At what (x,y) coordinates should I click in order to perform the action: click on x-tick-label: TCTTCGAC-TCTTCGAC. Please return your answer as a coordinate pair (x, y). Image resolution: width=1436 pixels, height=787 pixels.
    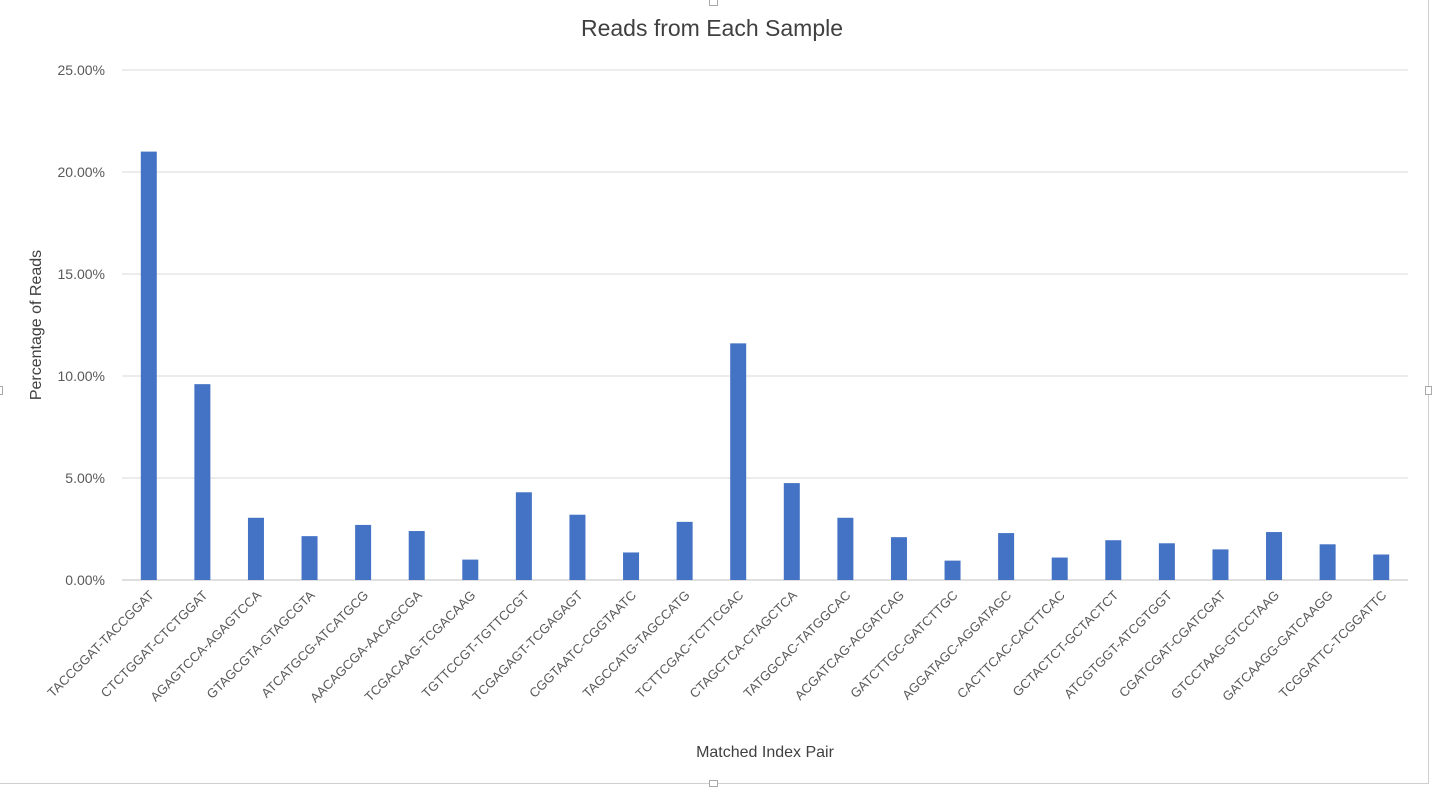
    Looking at the image, I should click on (690, 645).